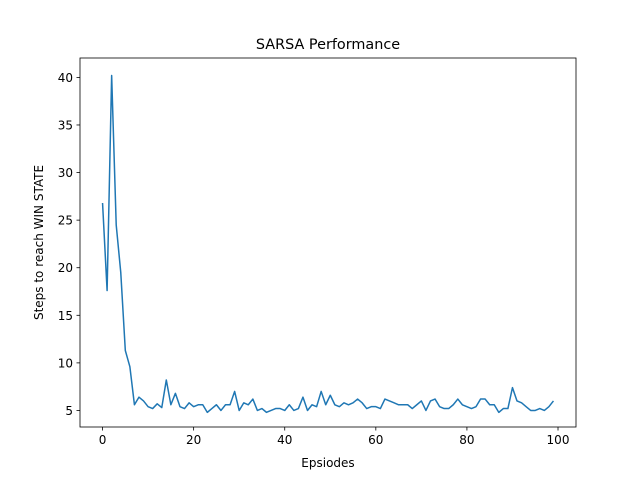 This screenshot has height=484, width=640. I want to click on x-tick-label: 40, so click(284, 440).